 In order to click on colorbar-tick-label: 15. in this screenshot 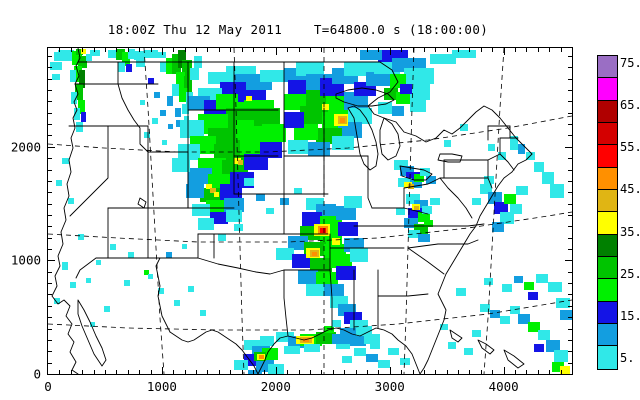, I will do `click(630, 315)`.